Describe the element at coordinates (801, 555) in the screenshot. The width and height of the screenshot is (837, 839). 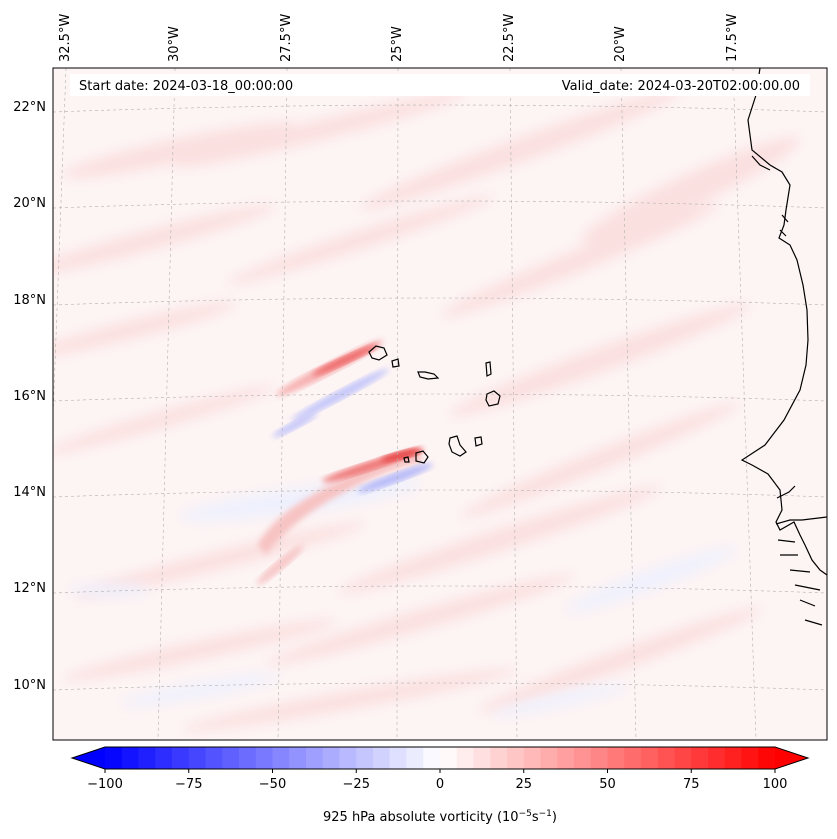
I see `senegal-gambia-coast` at that location.